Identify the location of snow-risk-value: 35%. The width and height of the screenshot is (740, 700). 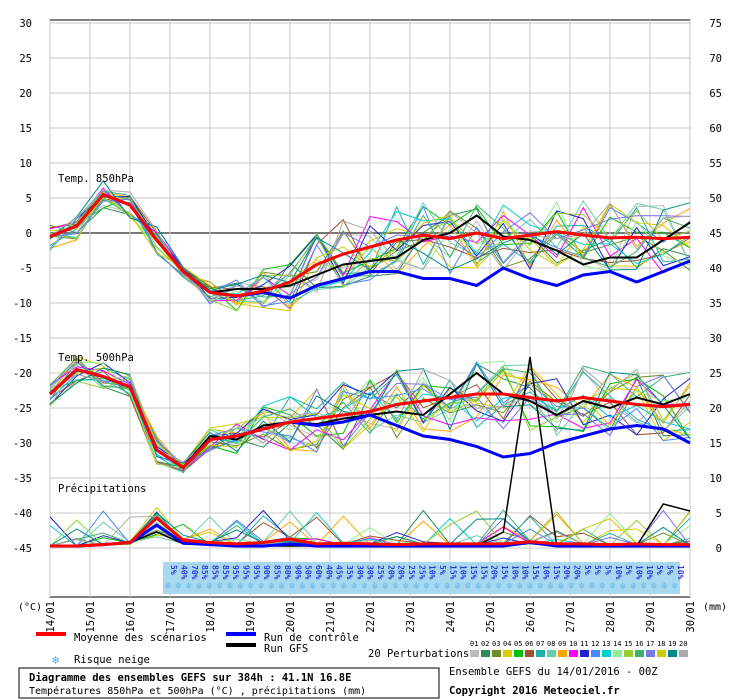
(349, 572).